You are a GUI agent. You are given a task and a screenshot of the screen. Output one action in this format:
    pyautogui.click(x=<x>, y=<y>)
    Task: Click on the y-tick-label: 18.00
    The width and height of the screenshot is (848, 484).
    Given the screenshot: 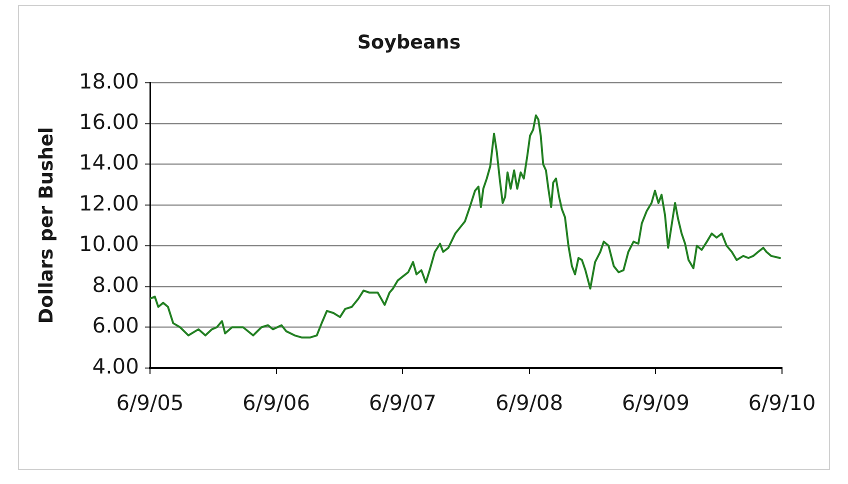 What is the action you would take?
    pyautogui.click(x=108, y=81)
    